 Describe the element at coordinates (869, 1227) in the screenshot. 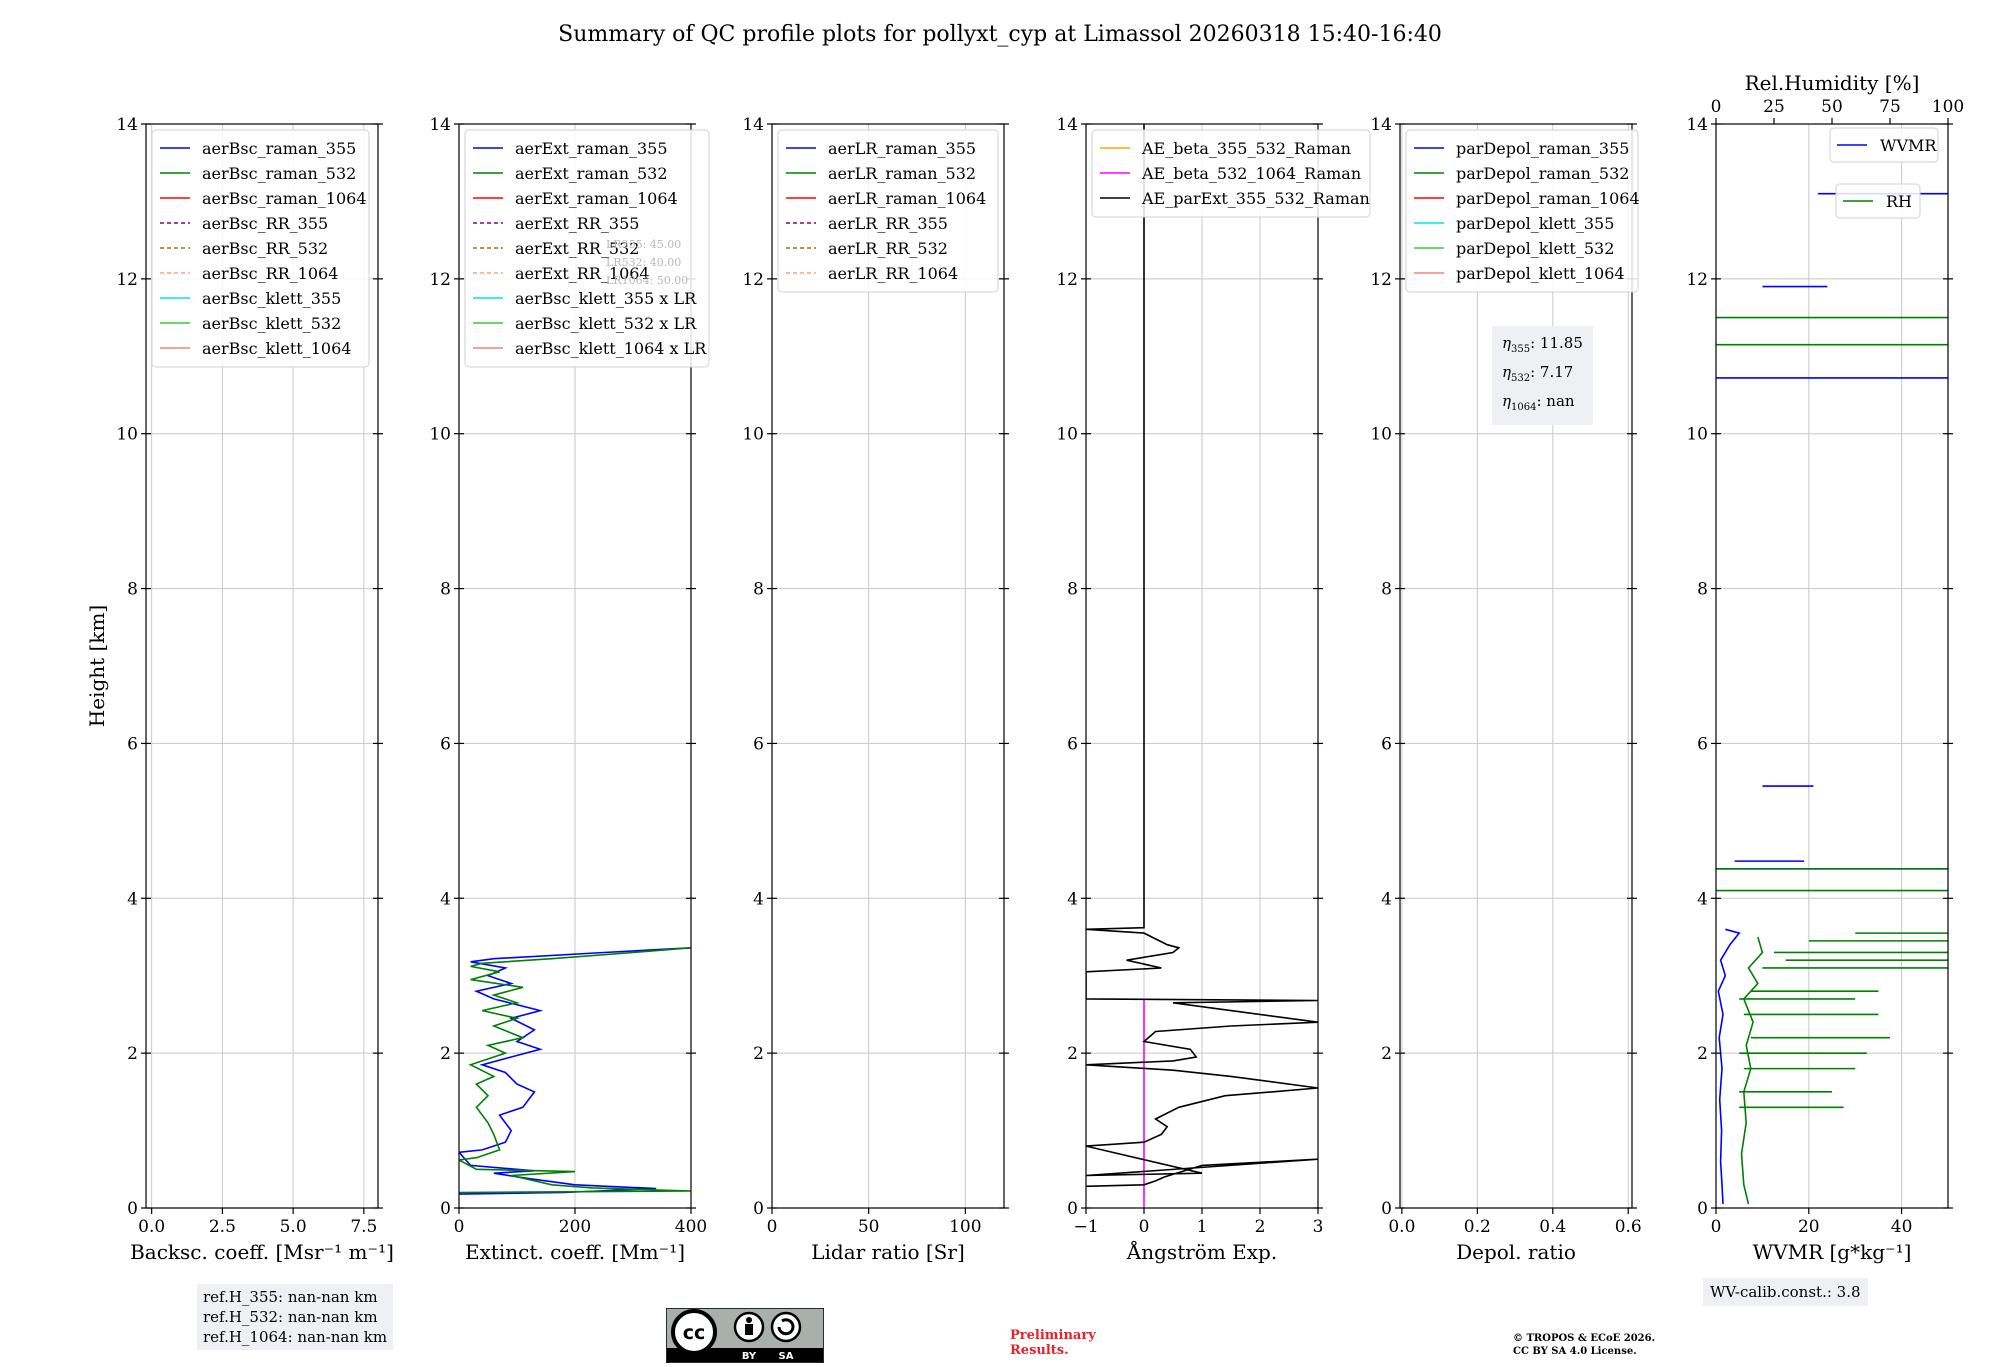

I see `x-tick-label: 50` at that location.